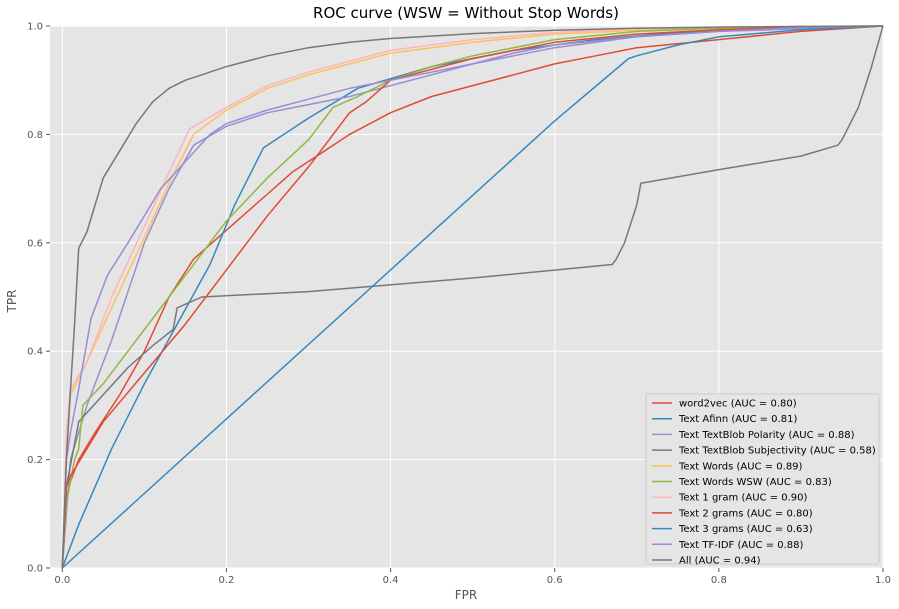 This screenshot has width=899, height=609. Describe the element at coordinates (35, 352) in the screenshot. I see `y-tick-label: 0.4` at that location.